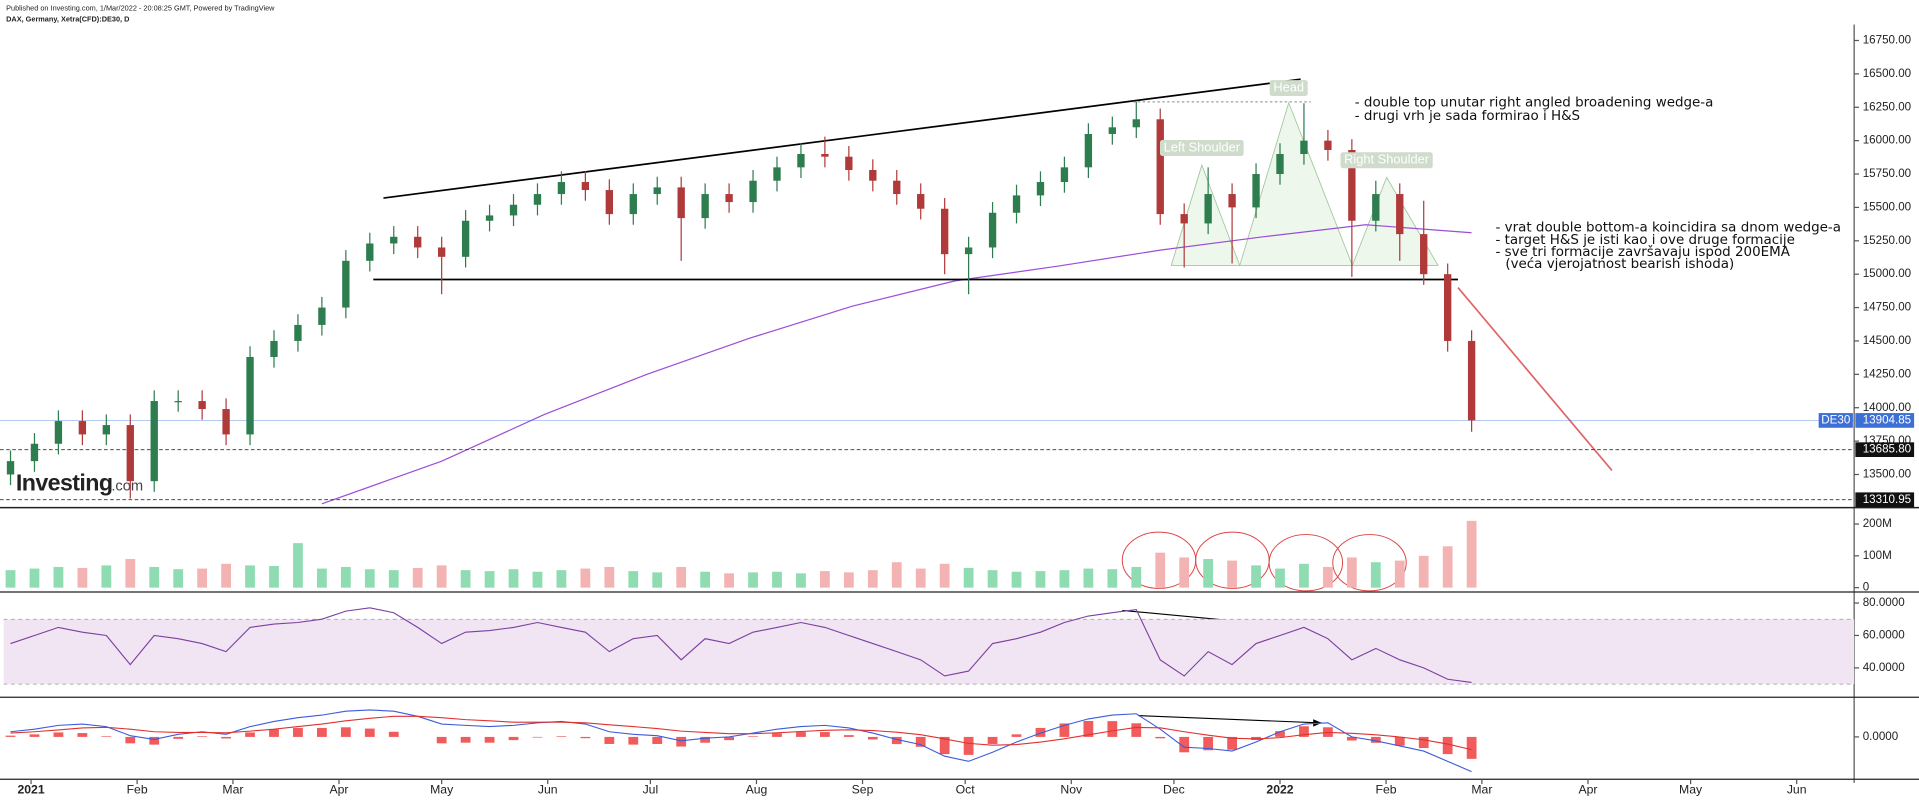 The width and height of the screenshot is (1919, 800). Describe the element at coordinates (1877, 523) in the screenshot. I see `y-tick-label: 200M` at that location.